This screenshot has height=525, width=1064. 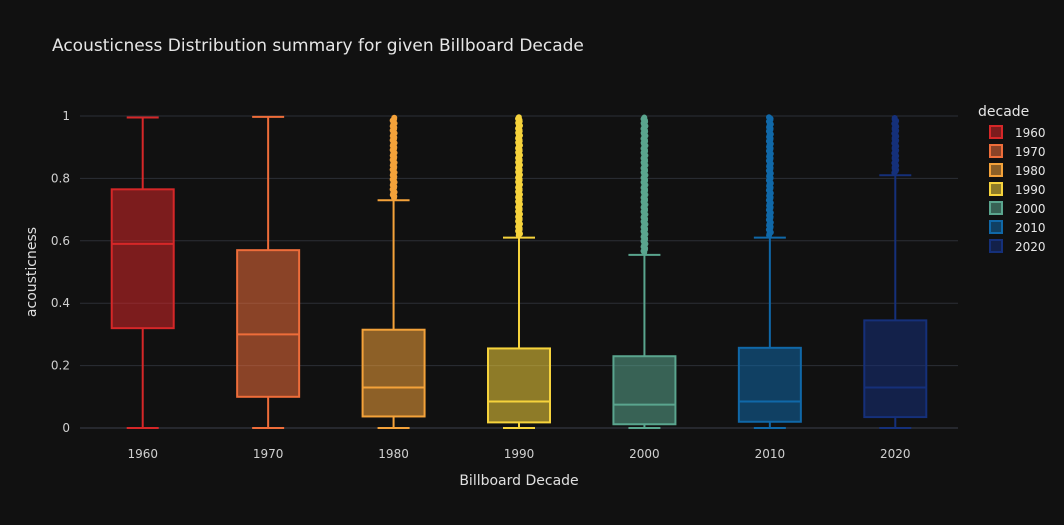 What do you see at coordinates (60, 241) in the screenshot?
I see `y-tick-label: 0.6` at bounding box center [60, 241].